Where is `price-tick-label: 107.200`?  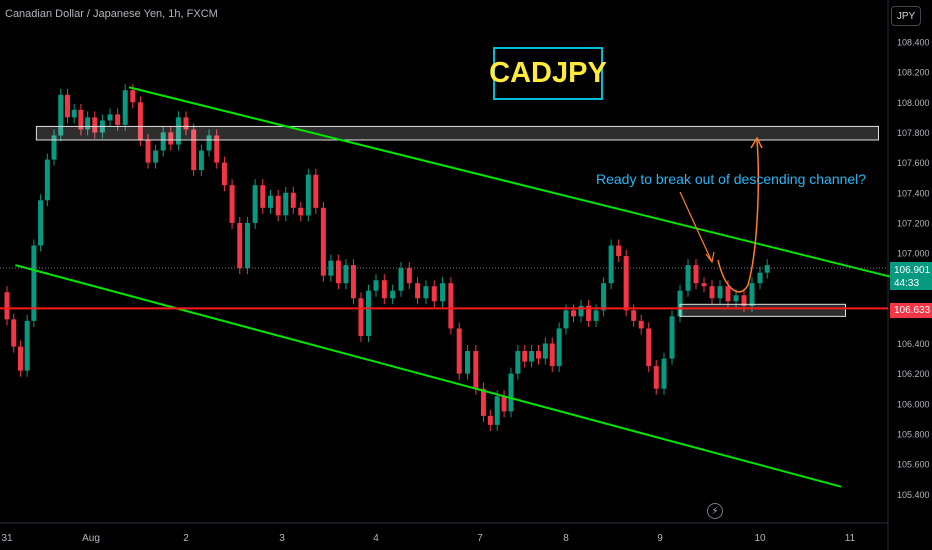 price-tick-label: 107.200 is located at coordinates (913, 223).